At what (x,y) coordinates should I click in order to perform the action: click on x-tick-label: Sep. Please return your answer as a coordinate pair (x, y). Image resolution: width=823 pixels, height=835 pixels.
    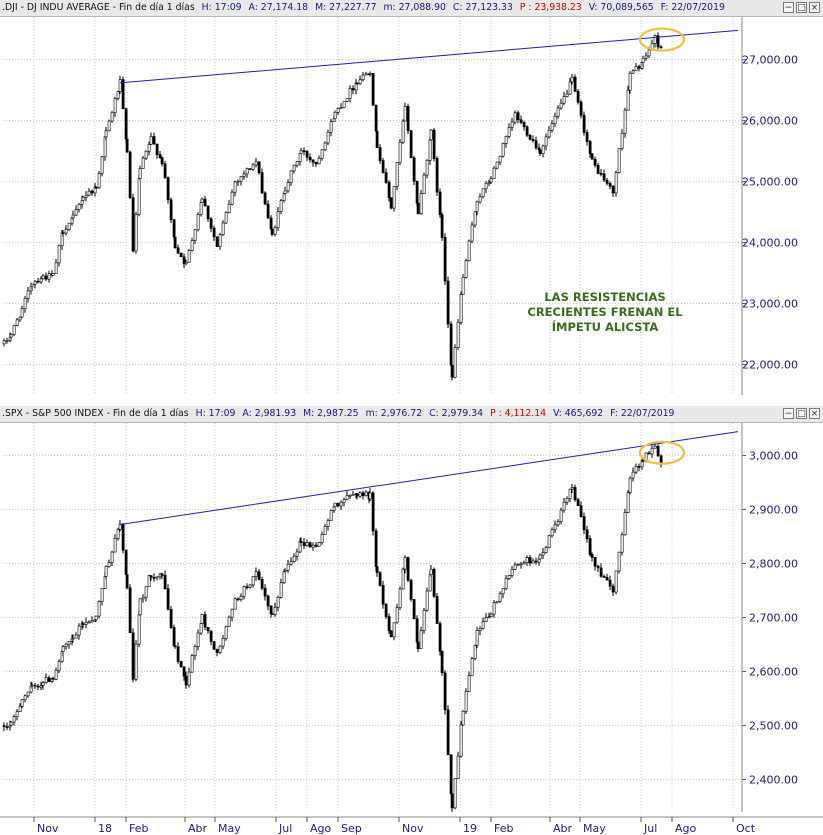
    Looking at the image, I should click on (351, 828).